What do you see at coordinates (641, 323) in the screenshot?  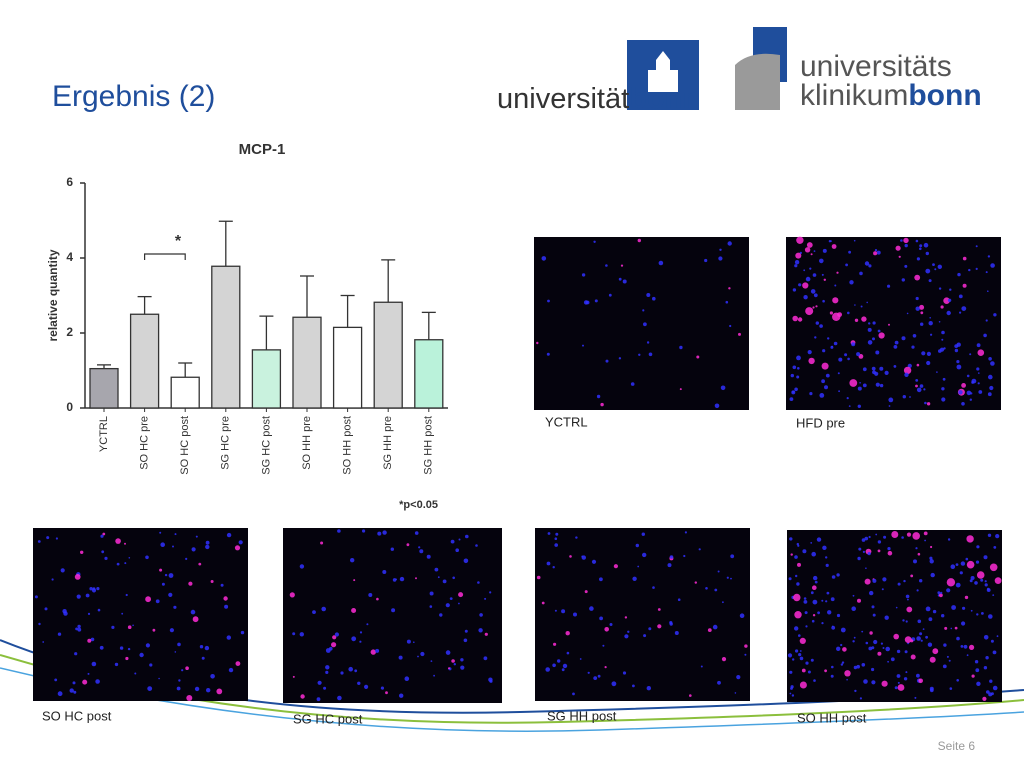 I see `micrograph` at bounding box center [641, 323].